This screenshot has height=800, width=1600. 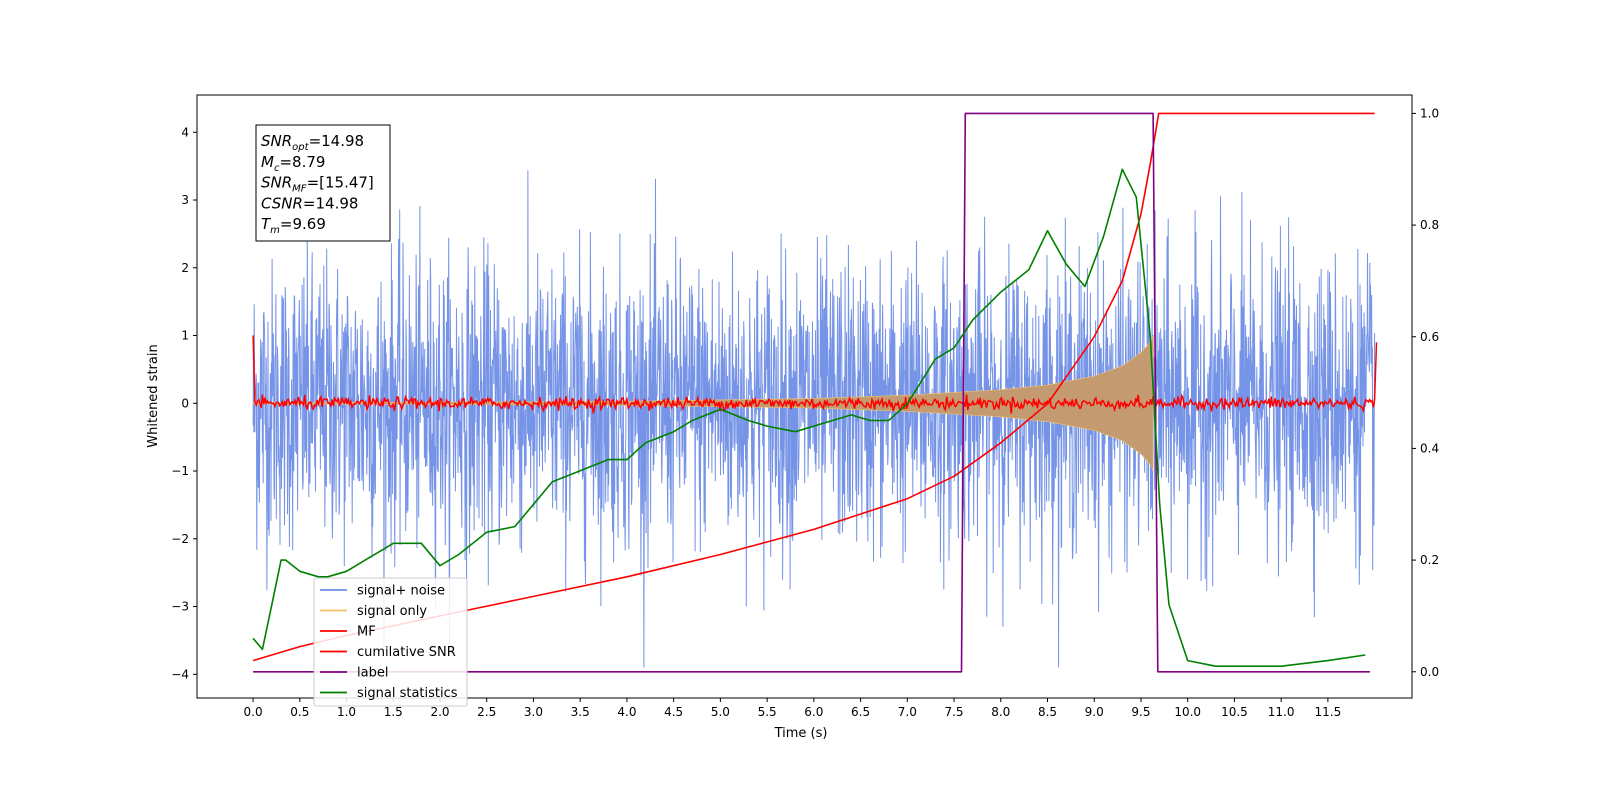 I want to click on x-tick-label: 6.0, so click(x=813, y=712).